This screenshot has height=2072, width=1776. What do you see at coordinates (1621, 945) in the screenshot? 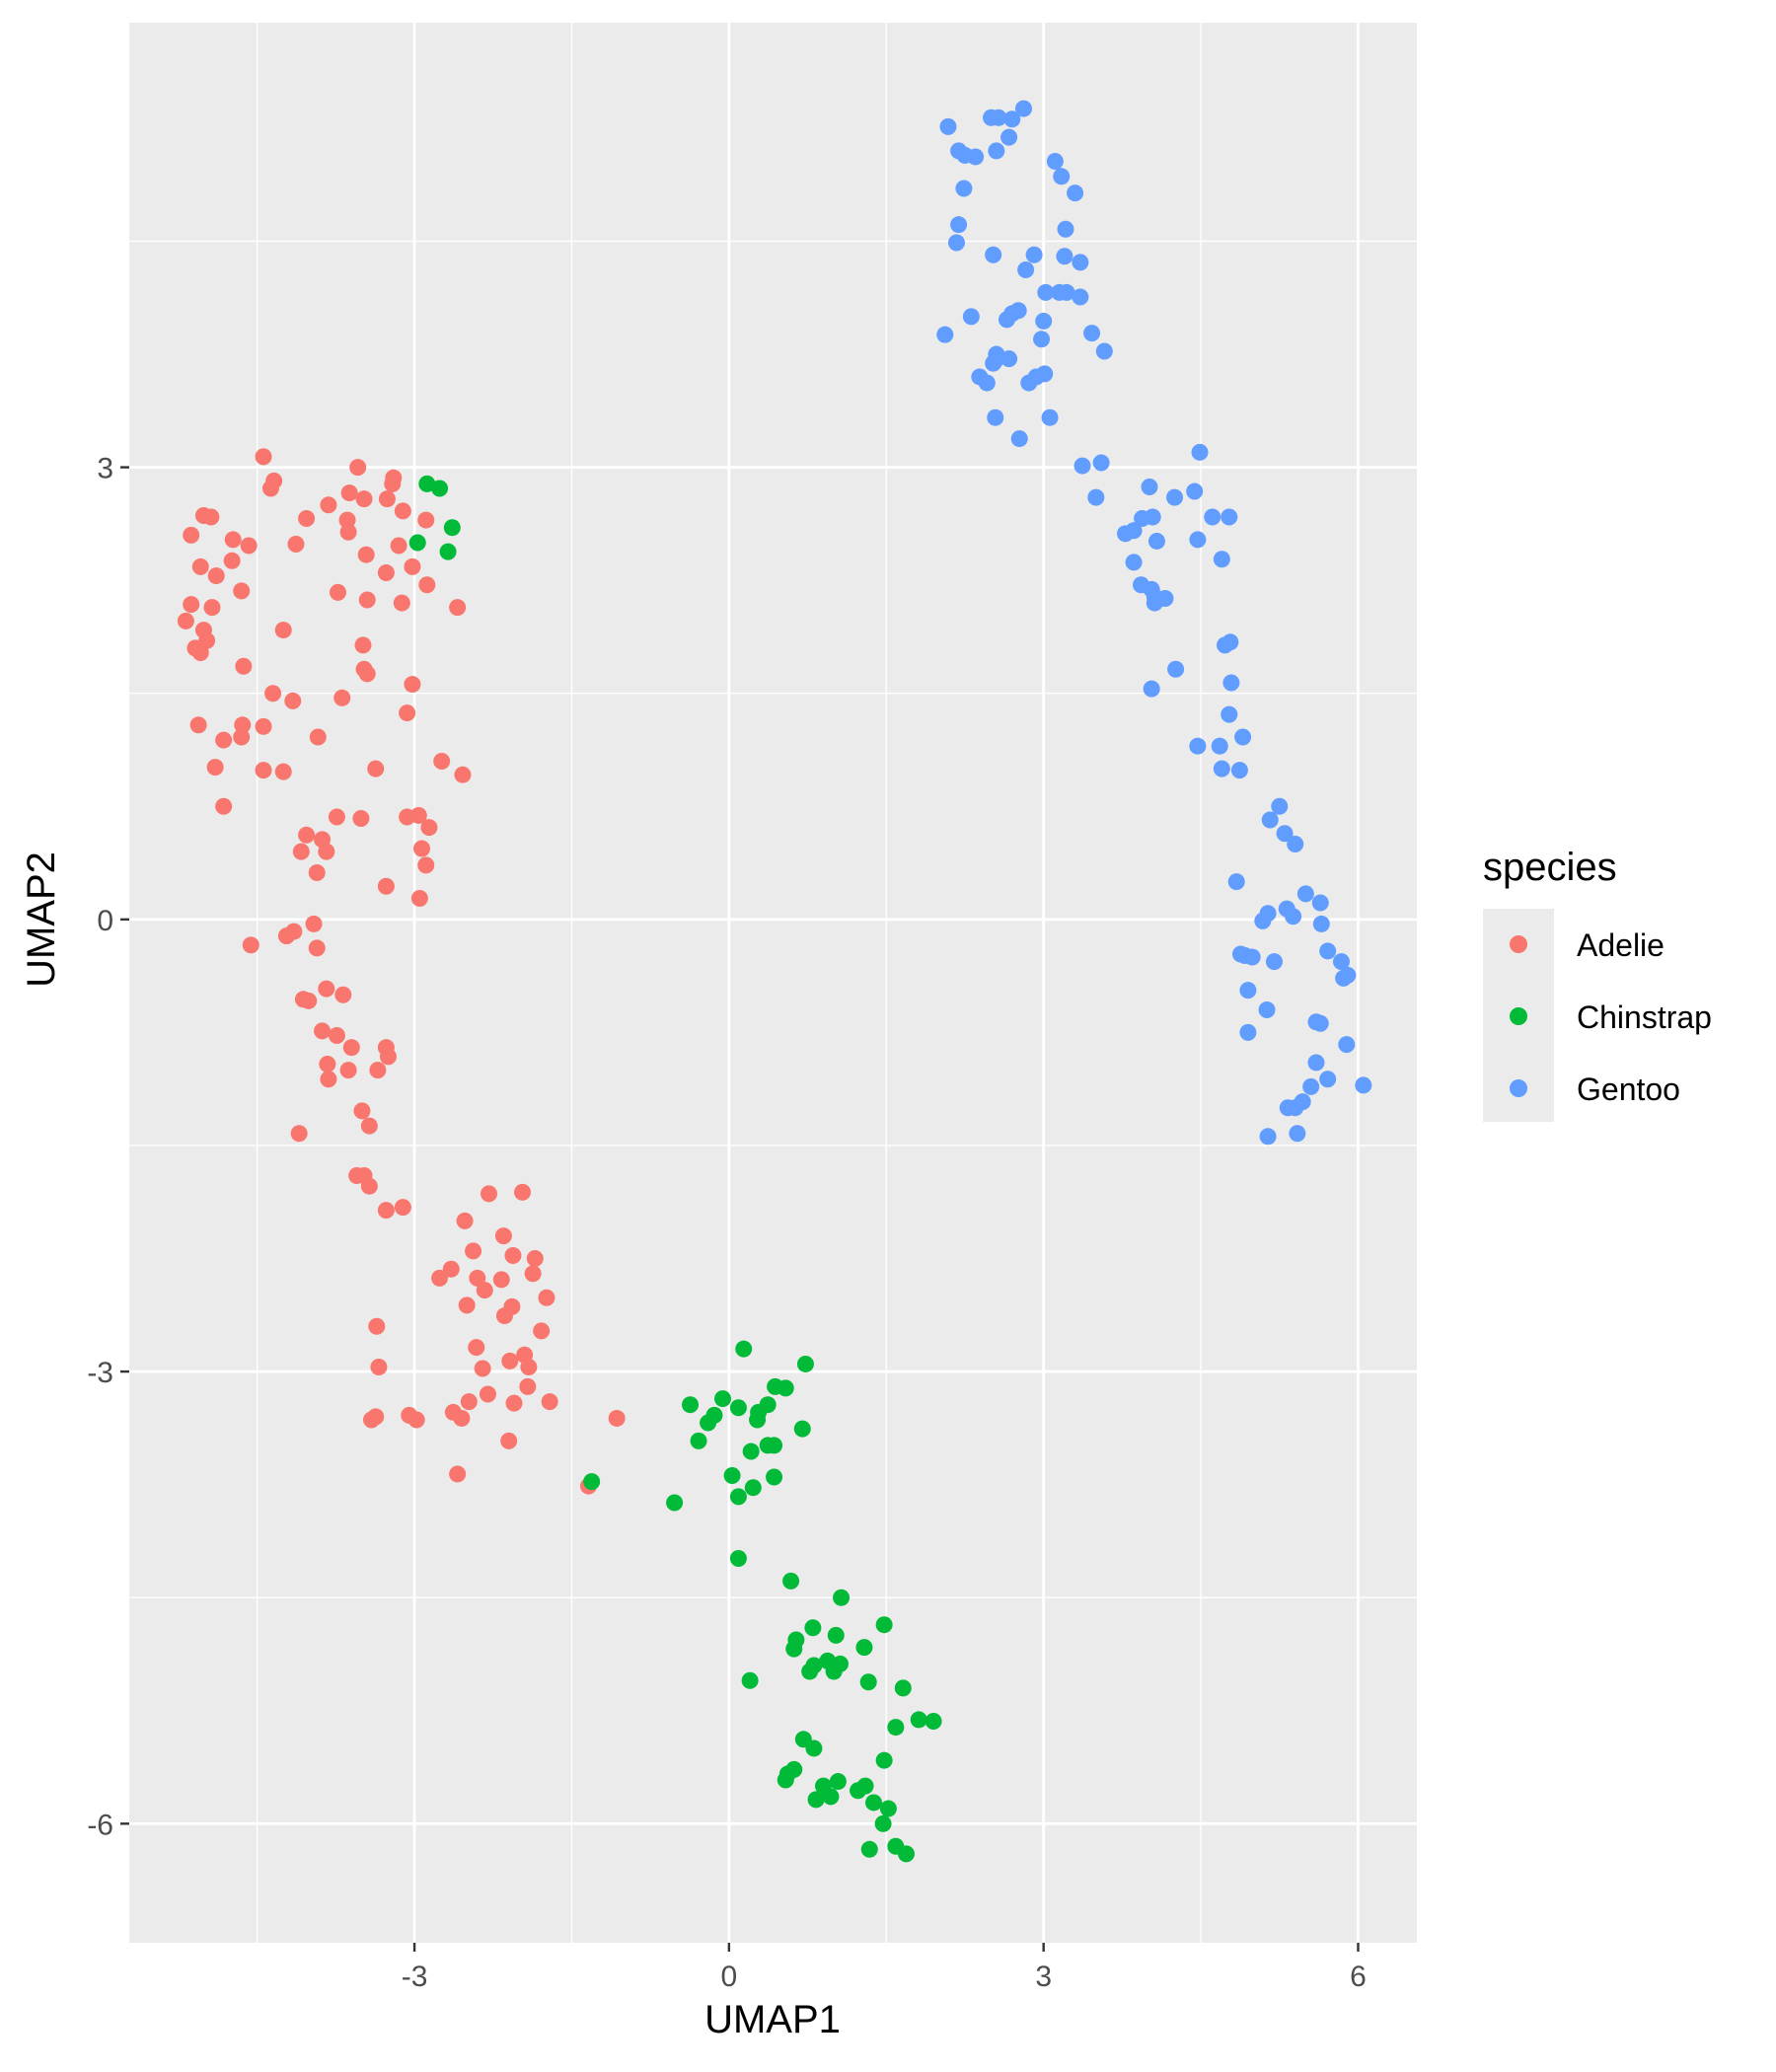
I see `legend-label: Adelie` at bounding box center [1621, 945].